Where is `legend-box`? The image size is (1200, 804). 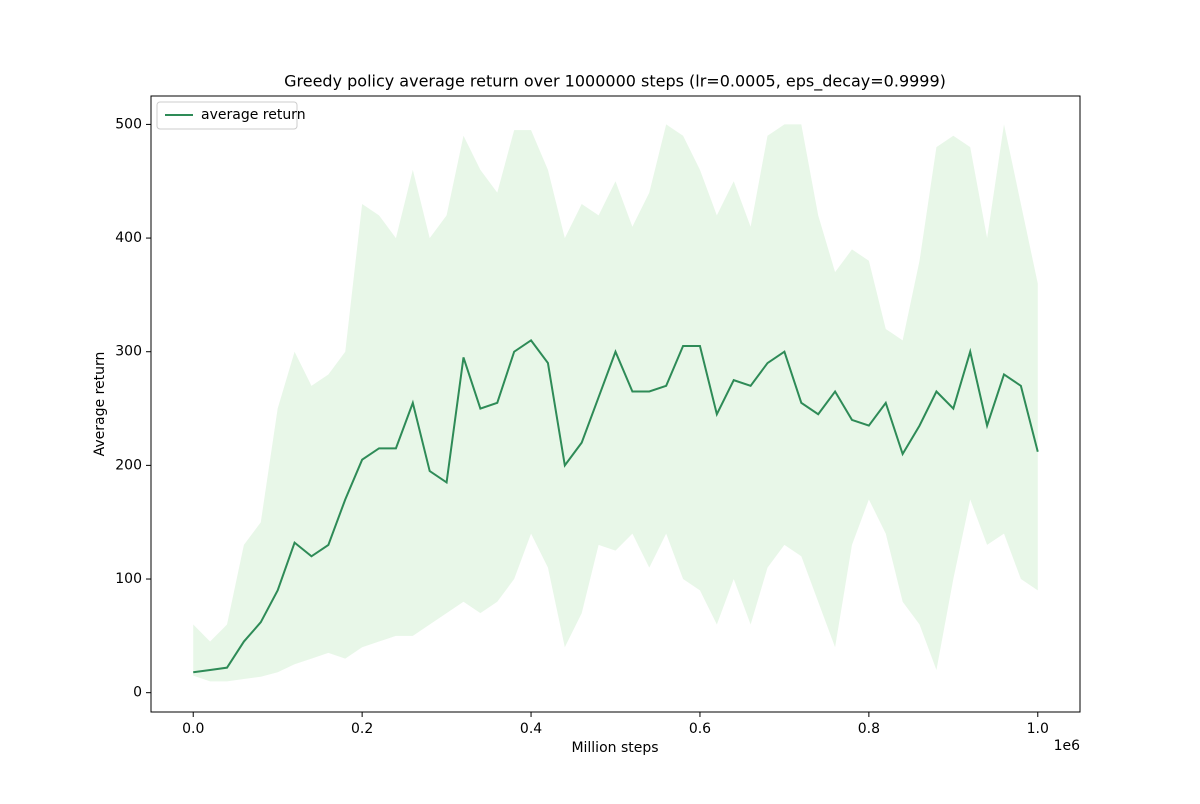 legend-box is located at coordinates (227, 115).